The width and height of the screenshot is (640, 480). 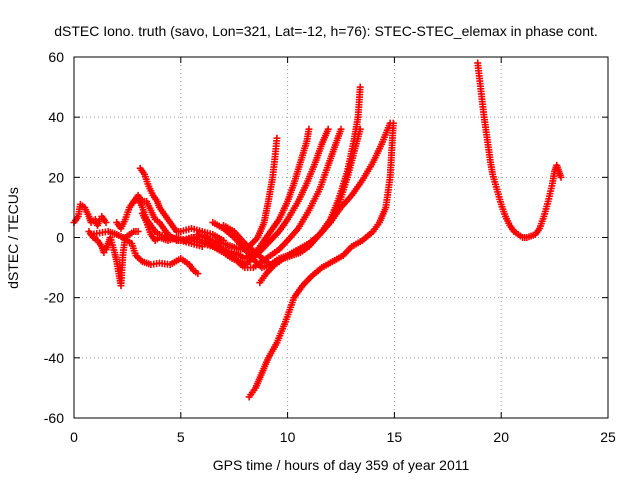 I want to click on x-tick-label: 15, so click(x=395, y=437).